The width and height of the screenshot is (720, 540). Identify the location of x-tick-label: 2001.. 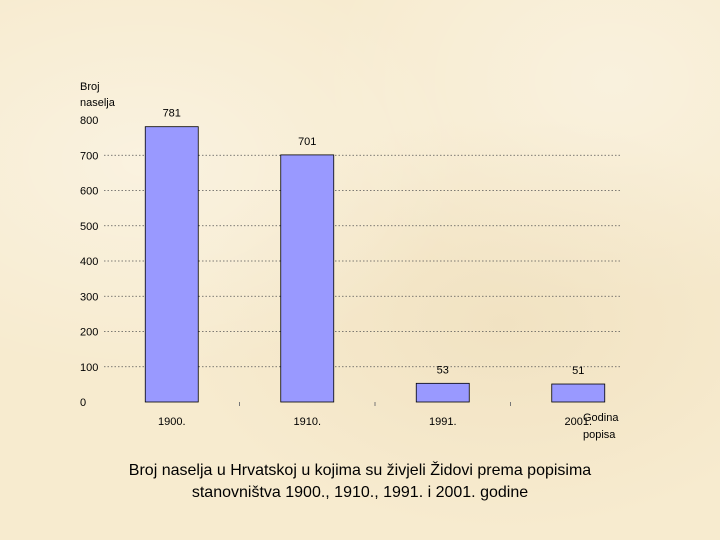
(578, 422).